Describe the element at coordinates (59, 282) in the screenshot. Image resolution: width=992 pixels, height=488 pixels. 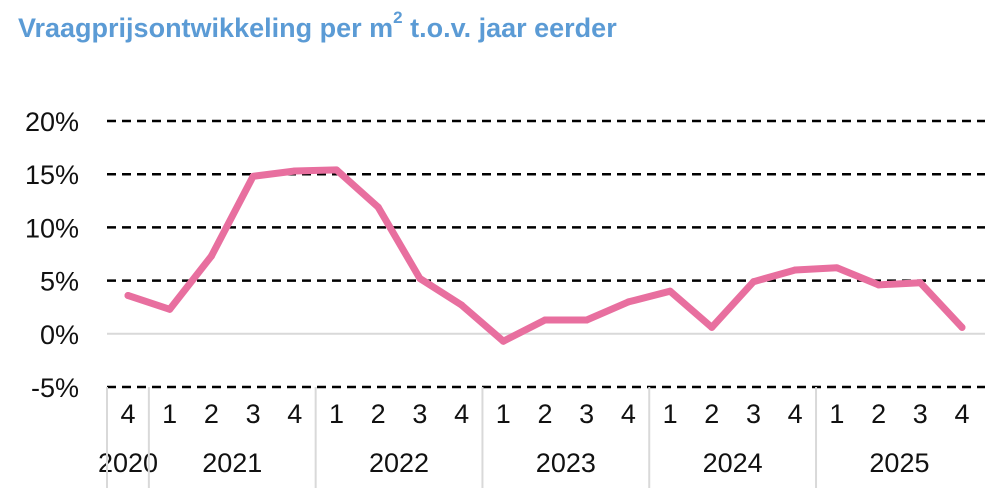
I see `y-tick-label: 5%` at that location.